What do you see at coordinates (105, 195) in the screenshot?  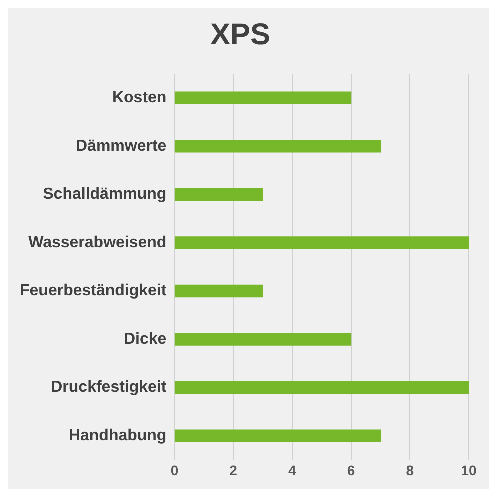 I see `y-tick-label: Schalldämmung` at bounding box center [105, 195].